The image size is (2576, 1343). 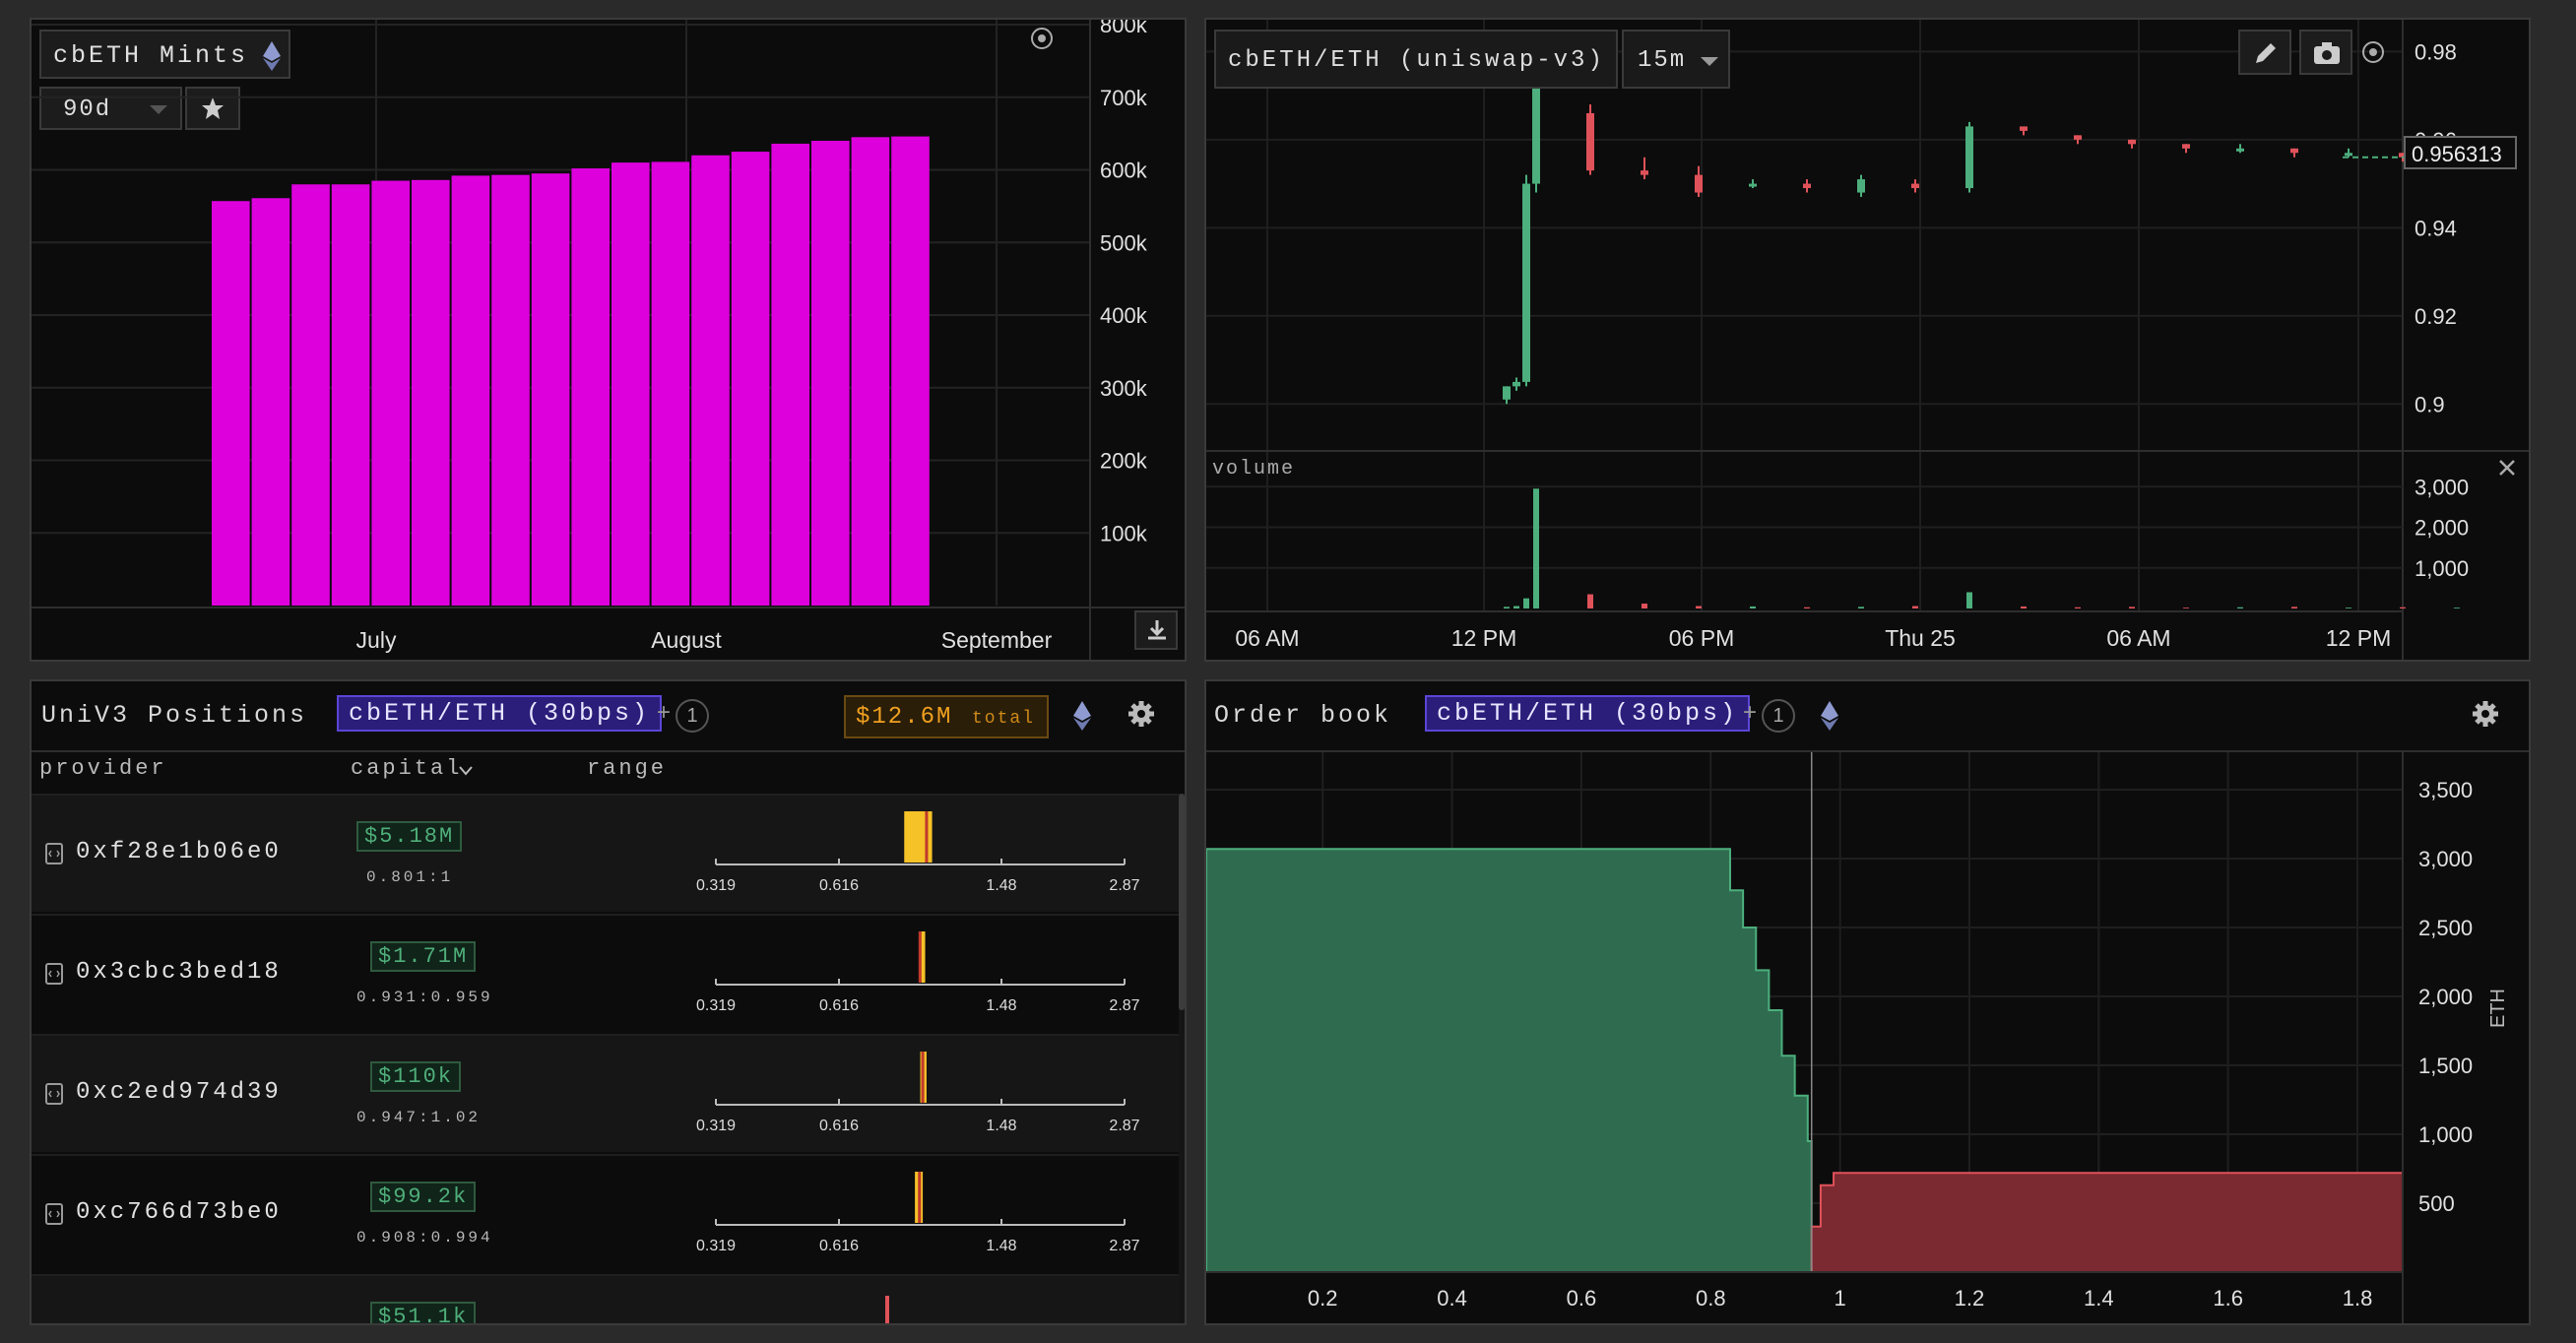 I want to click on range-tick-label: 1.48, so click(x=1001, y=1246).